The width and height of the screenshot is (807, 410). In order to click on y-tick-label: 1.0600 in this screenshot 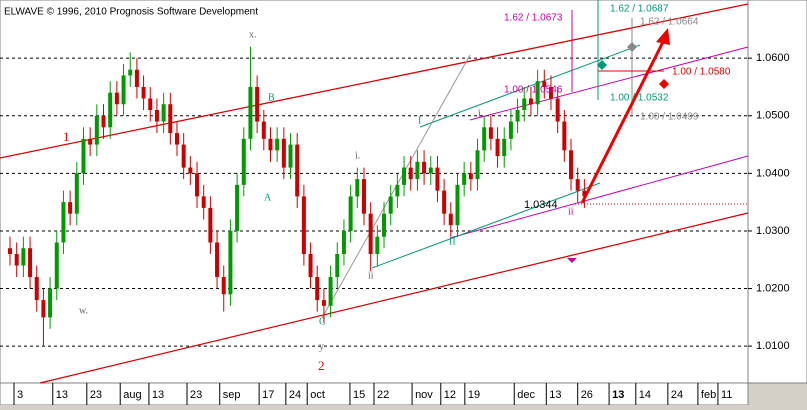, I will do `click(773, 58)`.